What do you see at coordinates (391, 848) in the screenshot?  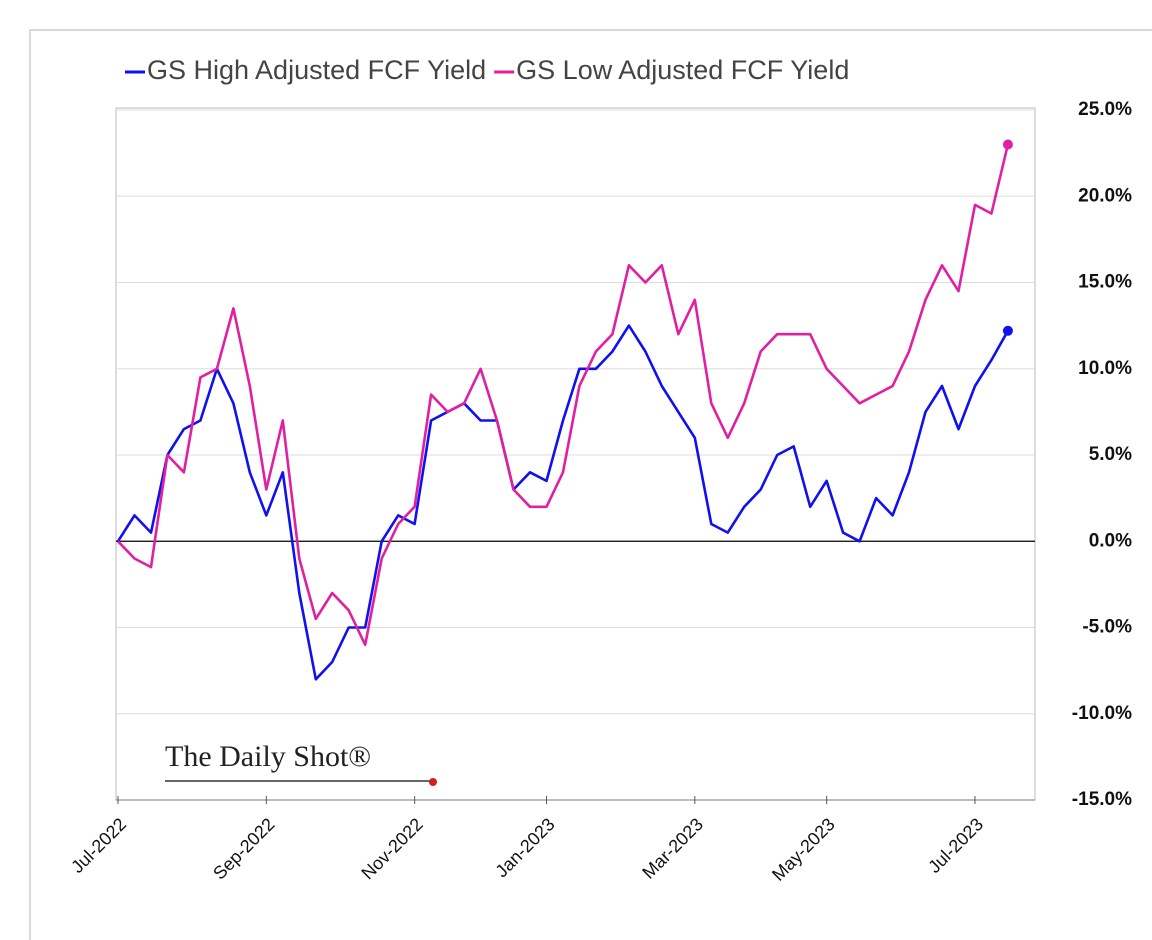 I see `x-tick-label: Nov-2022` at bounding box center [391, 848].